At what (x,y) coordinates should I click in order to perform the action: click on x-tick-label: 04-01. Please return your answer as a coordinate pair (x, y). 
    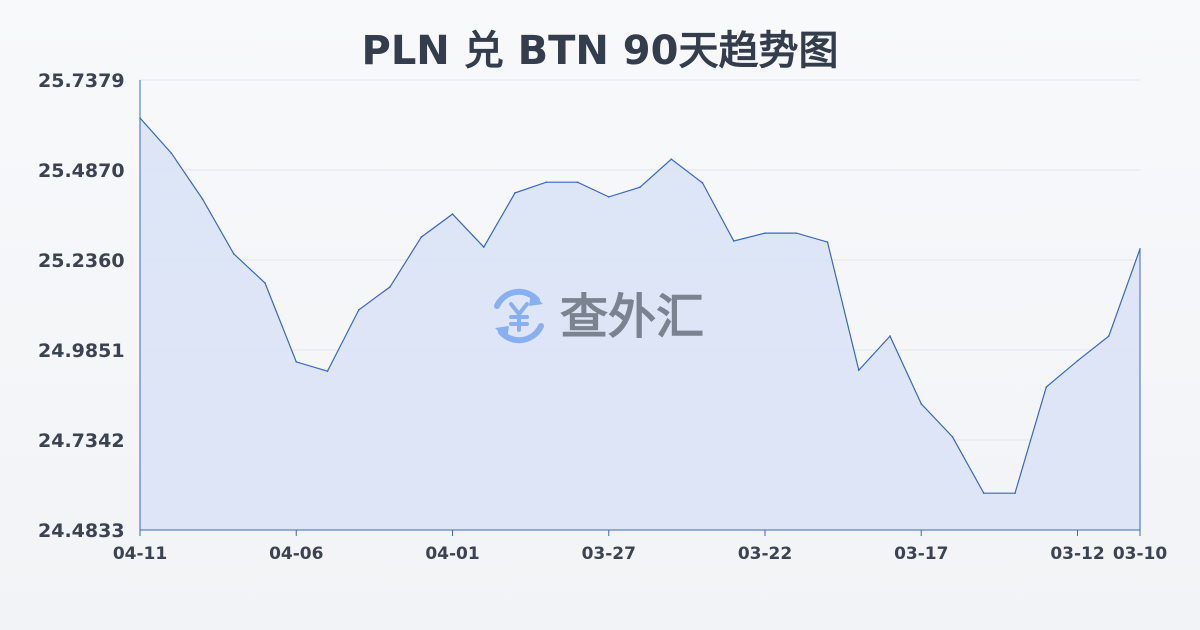
    Looking at the image, I should click on (452, 554).